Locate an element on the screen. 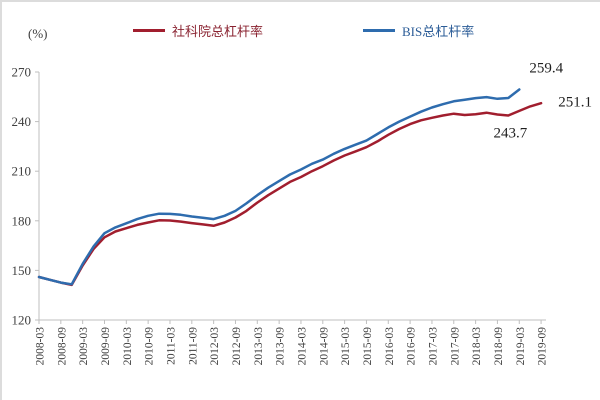 The height and width of the screenshot is (400, 600). x-tick-label: 2018-03 is located at coordinates (477, 346).